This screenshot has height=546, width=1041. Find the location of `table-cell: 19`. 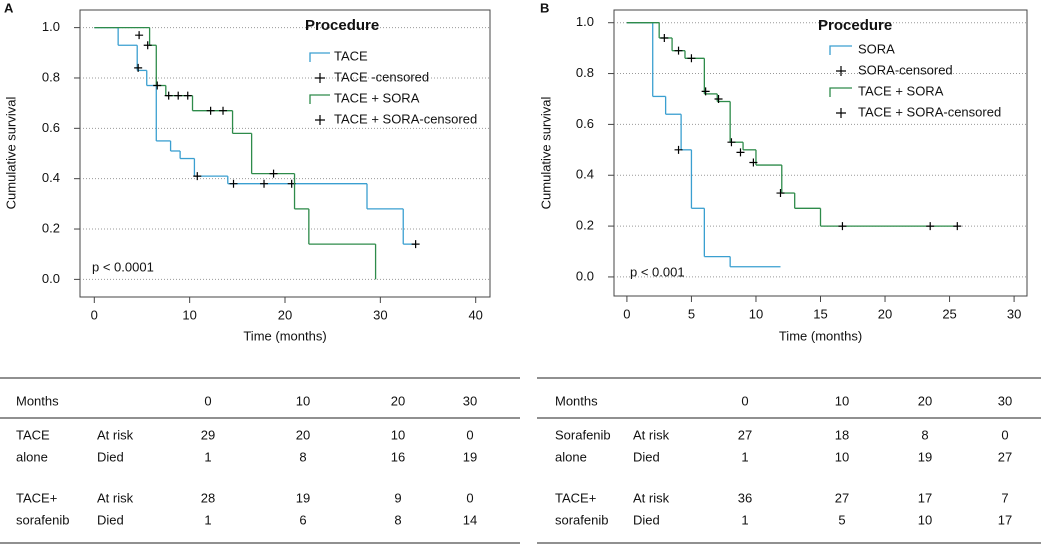

table-cell: 19 is located at coordinates (470, 456).